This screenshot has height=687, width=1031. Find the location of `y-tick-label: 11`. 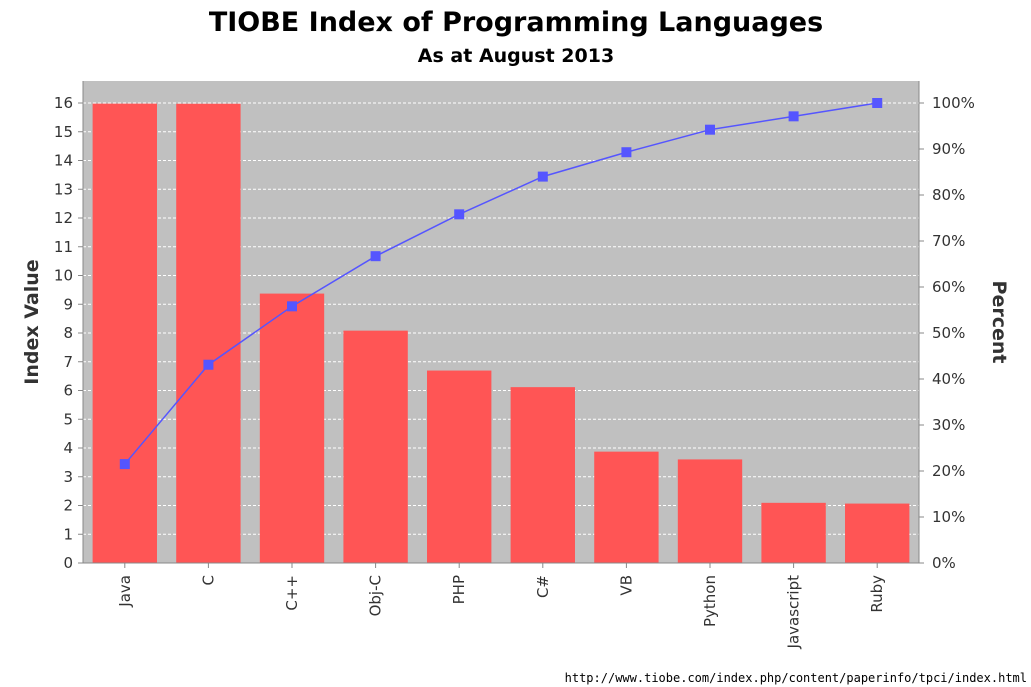

y-tick-label: 11 is located at coordinates (63, 247).